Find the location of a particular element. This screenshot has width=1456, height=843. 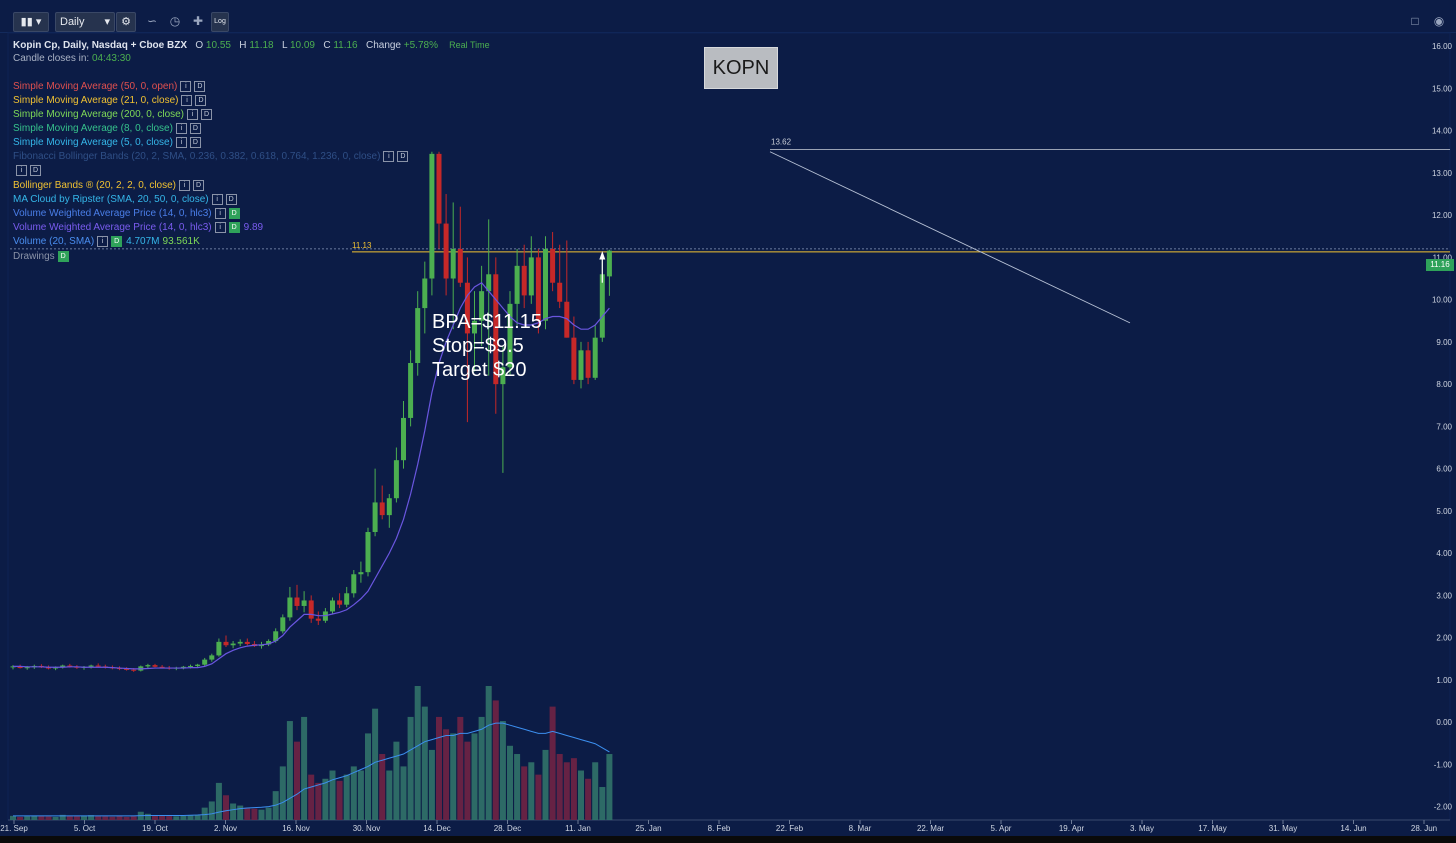

indicator-label: Drawings is located at coordinates (34, 256).